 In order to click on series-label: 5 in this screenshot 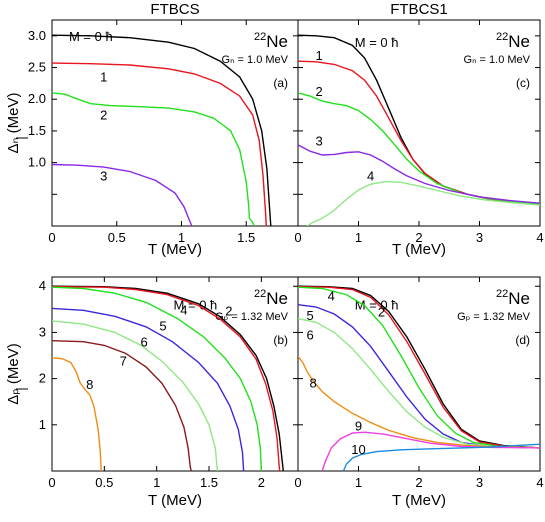, I will do `click(309, 315)`.